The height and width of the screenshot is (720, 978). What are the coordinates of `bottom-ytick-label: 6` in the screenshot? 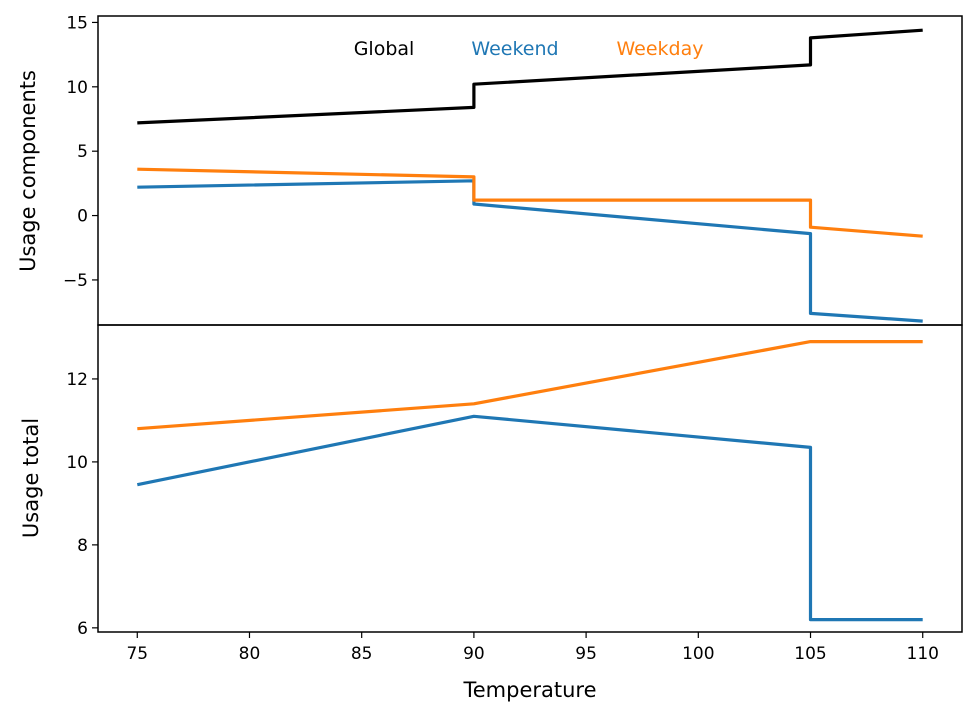 It's located at (82, 629).